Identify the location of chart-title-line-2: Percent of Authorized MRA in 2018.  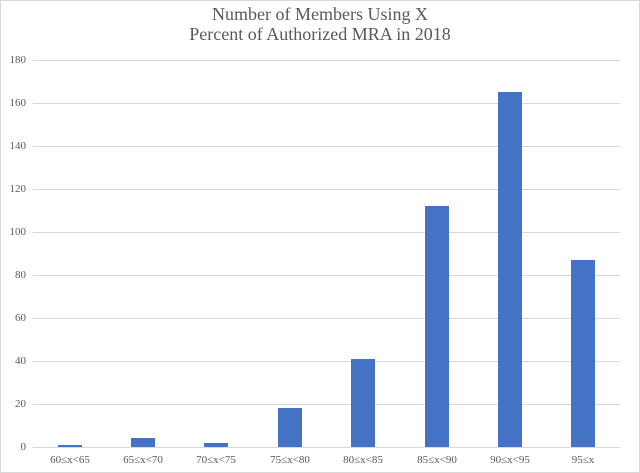
(320, 34).